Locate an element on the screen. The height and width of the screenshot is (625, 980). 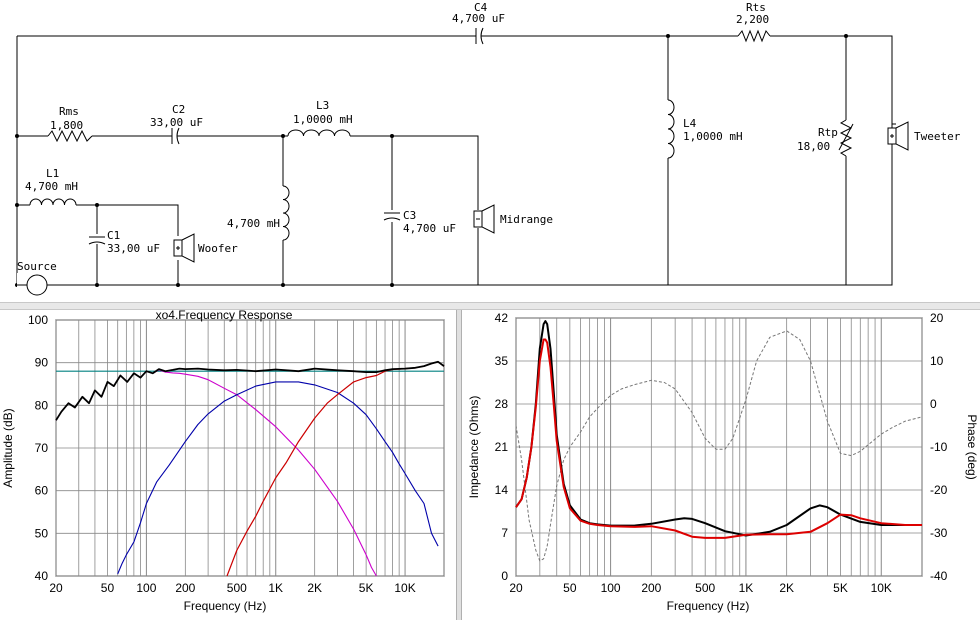
y-tick-label: 42 is located at coordinates (502, 318).